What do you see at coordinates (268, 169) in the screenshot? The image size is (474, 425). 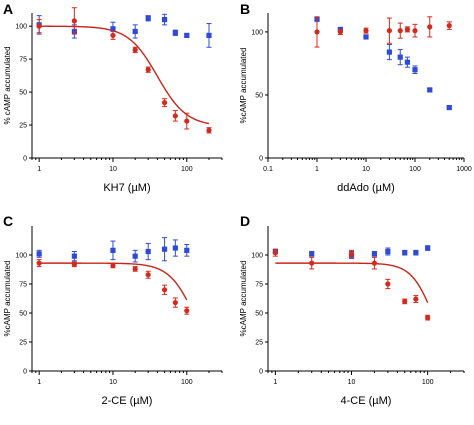 I see `x-tick-label: 0.1` at bounding box center [268, 169].